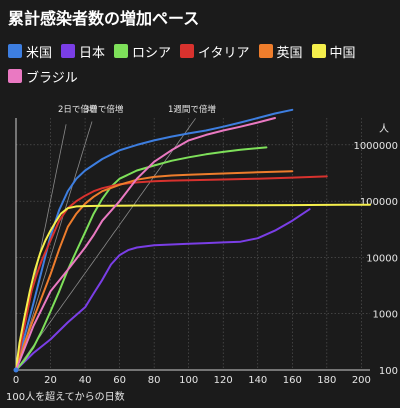 The width and height of the screenshot is (400, 408). What do you see at coordinates (289, 53) in the screenshot?
I see `legend-label: 英国` at bounding box center [289, 53].